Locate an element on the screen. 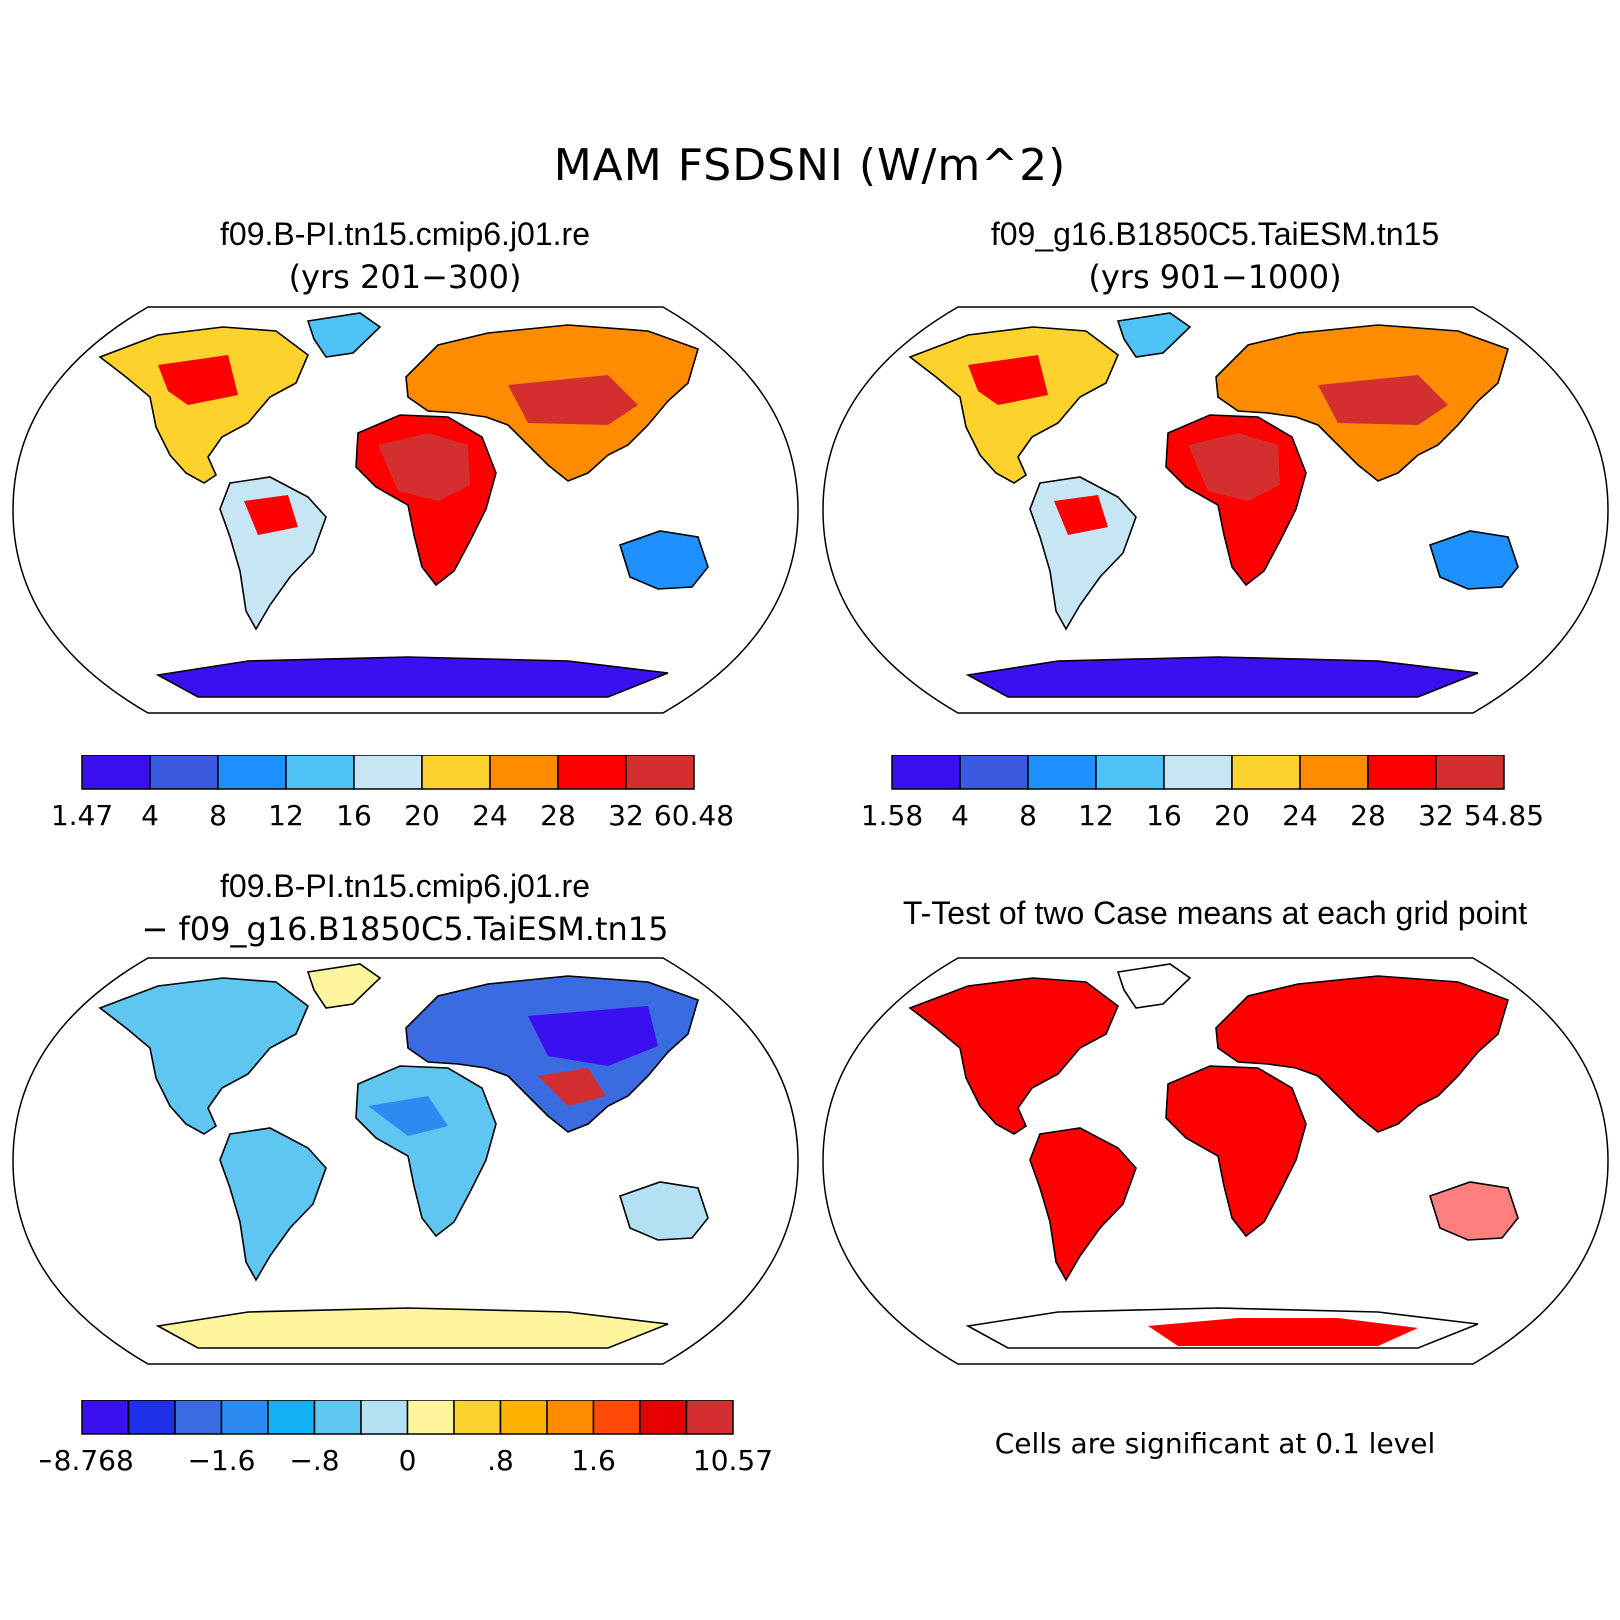 The image size is (1620, 1620). panel4-map is located at coordinates (1215, 1161).